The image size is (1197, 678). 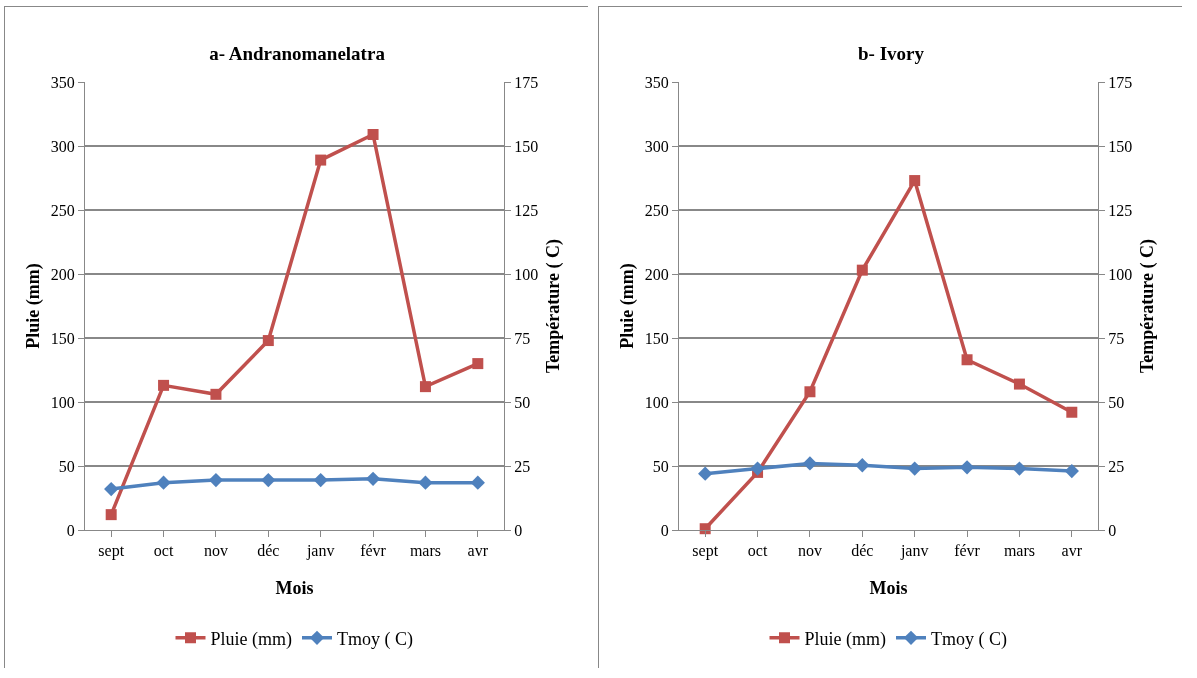 What do you see at coordinates (891, 54) in the screenshot?
I see `chart-title: b- Ivory` at bounding box center [891, 54].